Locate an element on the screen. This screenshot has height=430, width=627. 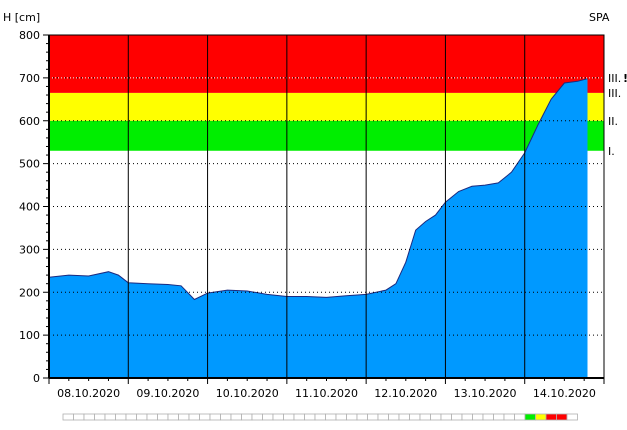
y-axis-label: H [cm] is located at coordinates (21, 17).